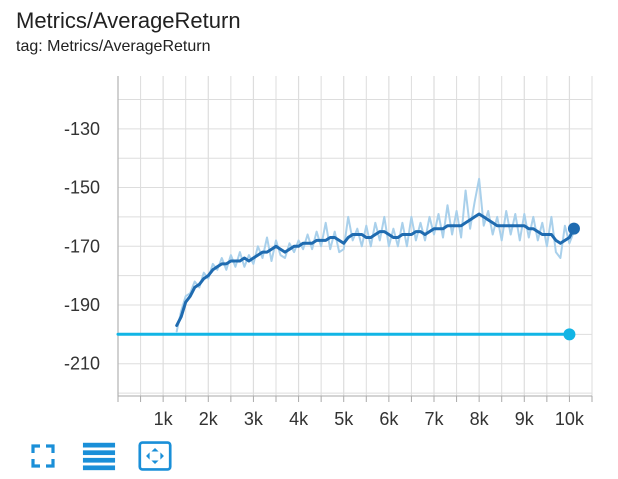 This screenshot has height=479, width=618. What do you see at coordinates (525, 419) in the screenshot?
I see `x-tick-label: 9k` at bounding box center [525, 419].